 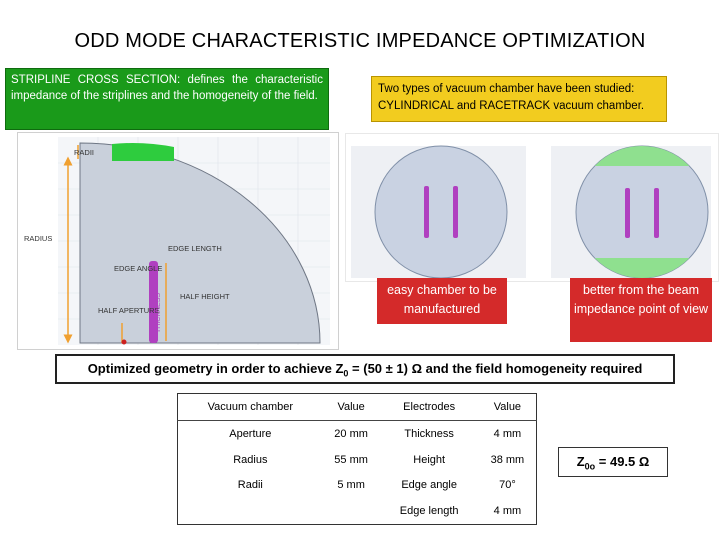 I want to click on label-radius: RADIUS, so click(x=38, y=238).